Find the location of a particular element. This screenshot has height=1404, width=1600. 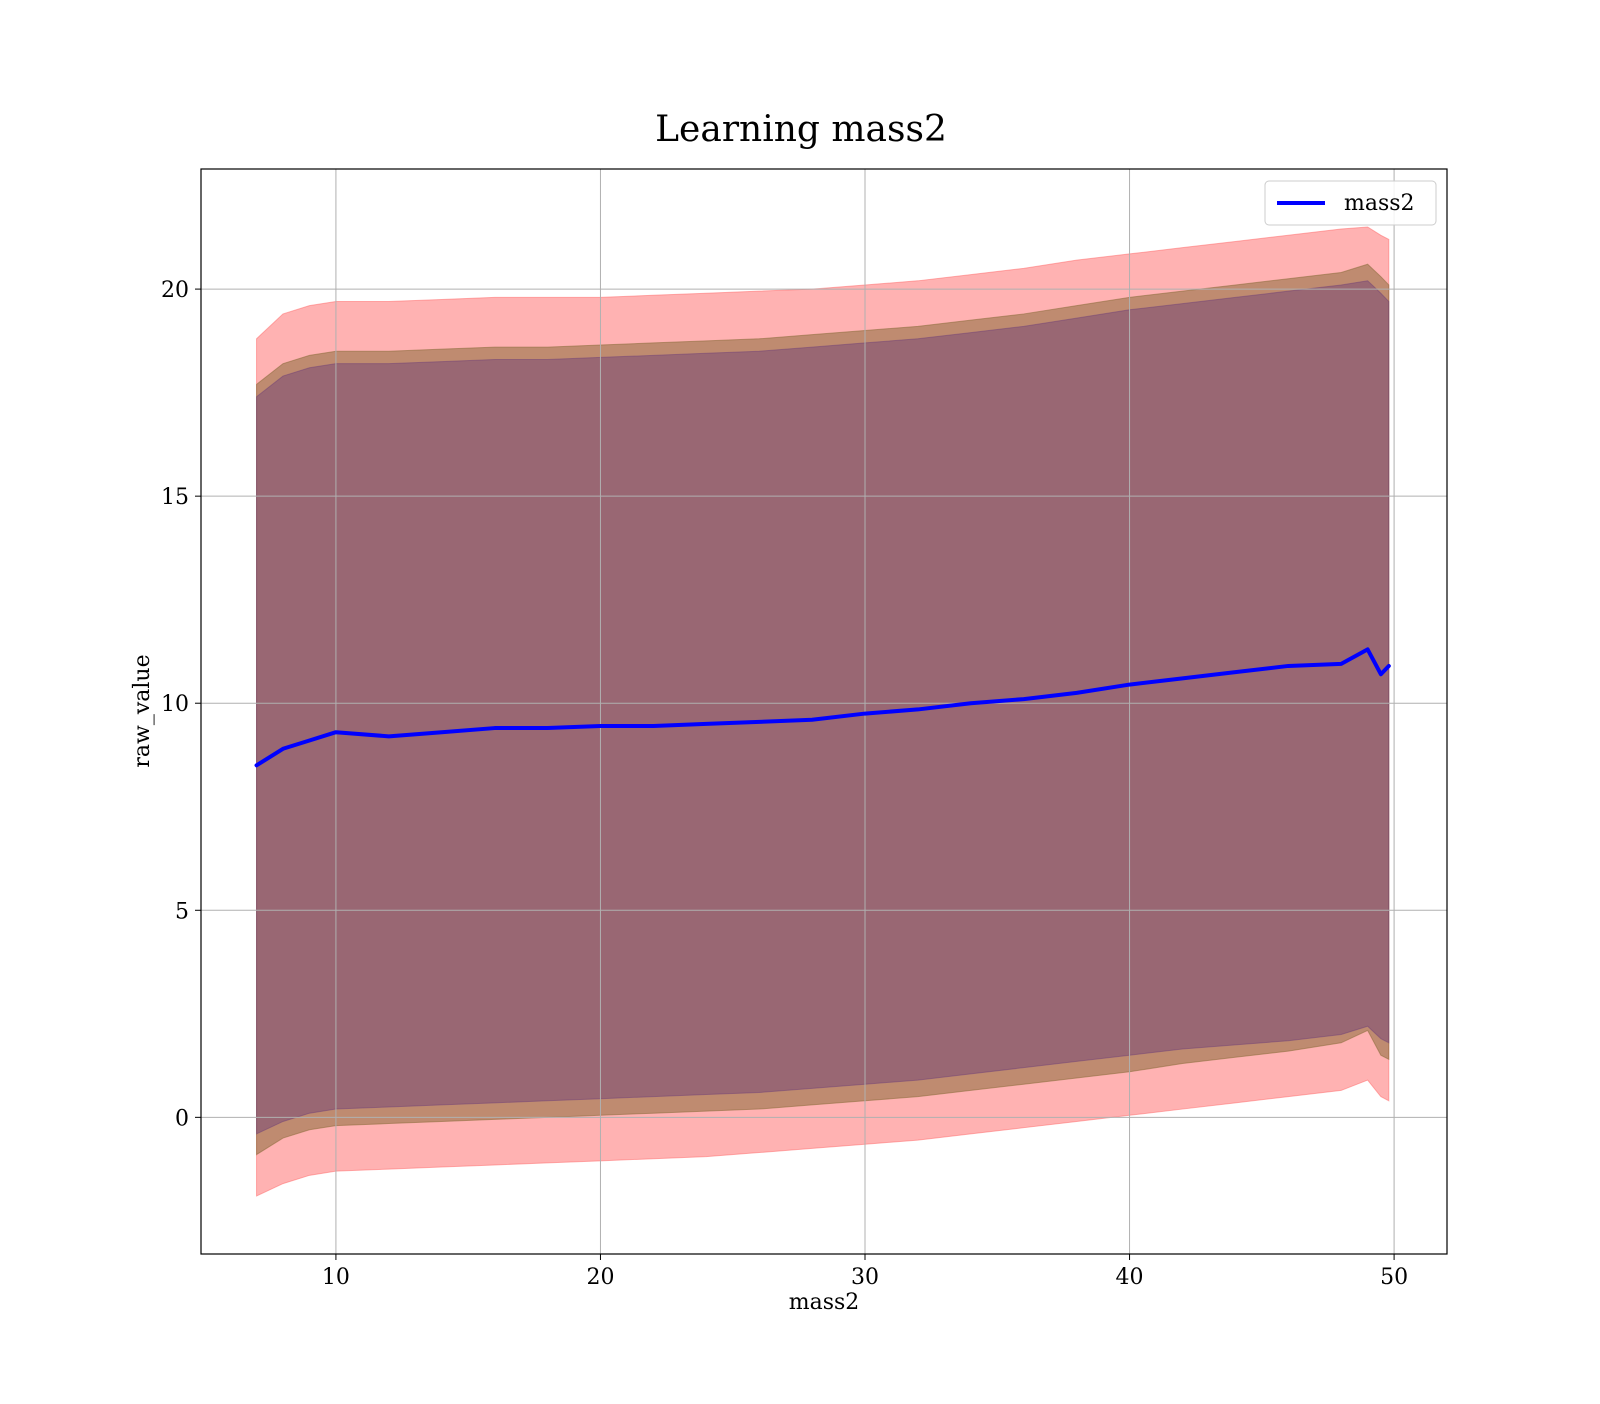

x-tick-label-1: 20 is located at coordinates (600, 1277).